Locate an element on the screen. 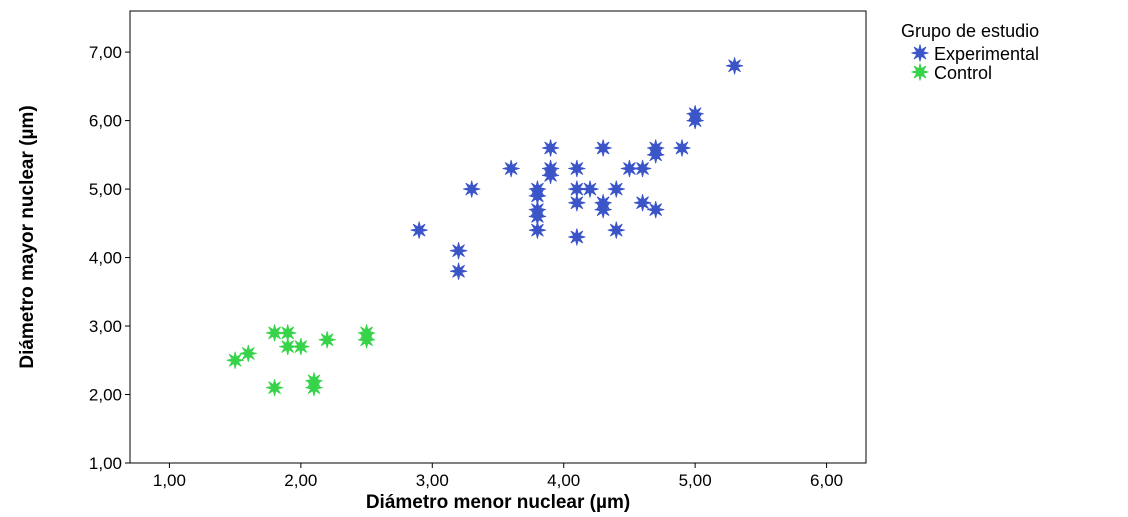 Image resolution: width=1128 pixels, height=517 pixels. x-axis: 1,00 2,00 3,00 4,00 5,00 6,00 is located at coordinates (498, 476).